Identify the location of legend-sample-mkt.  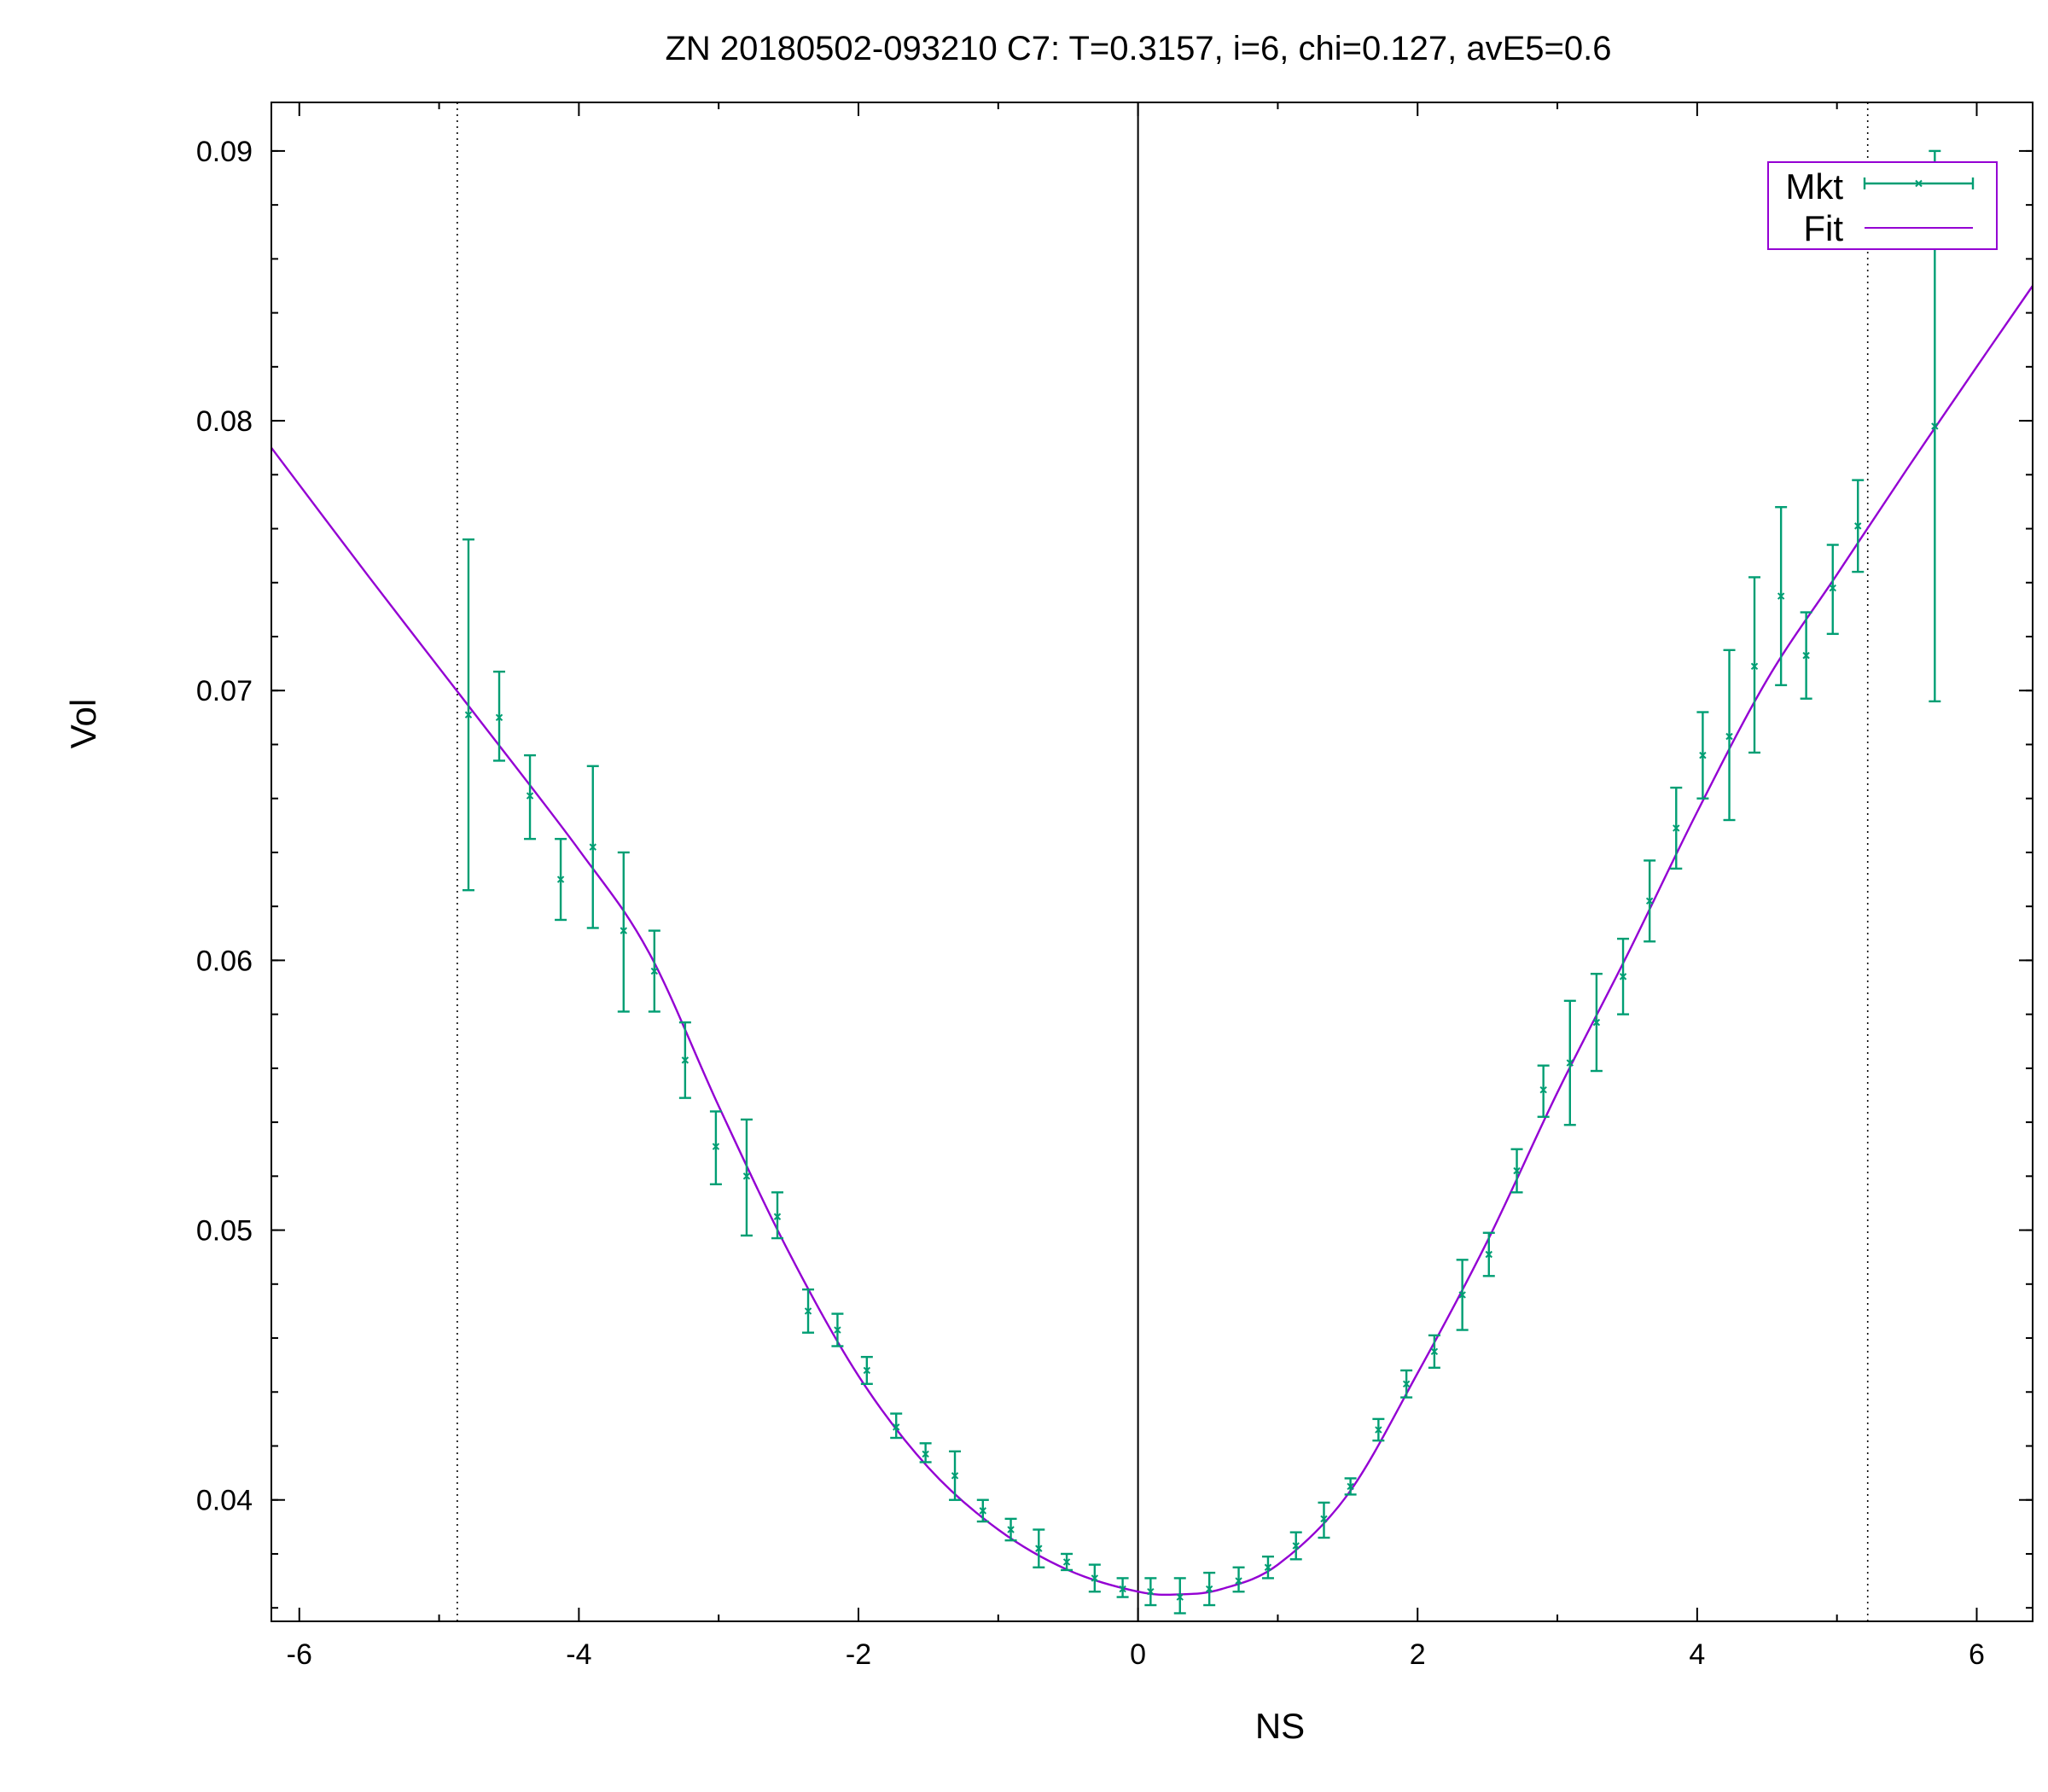
(1919, 183).